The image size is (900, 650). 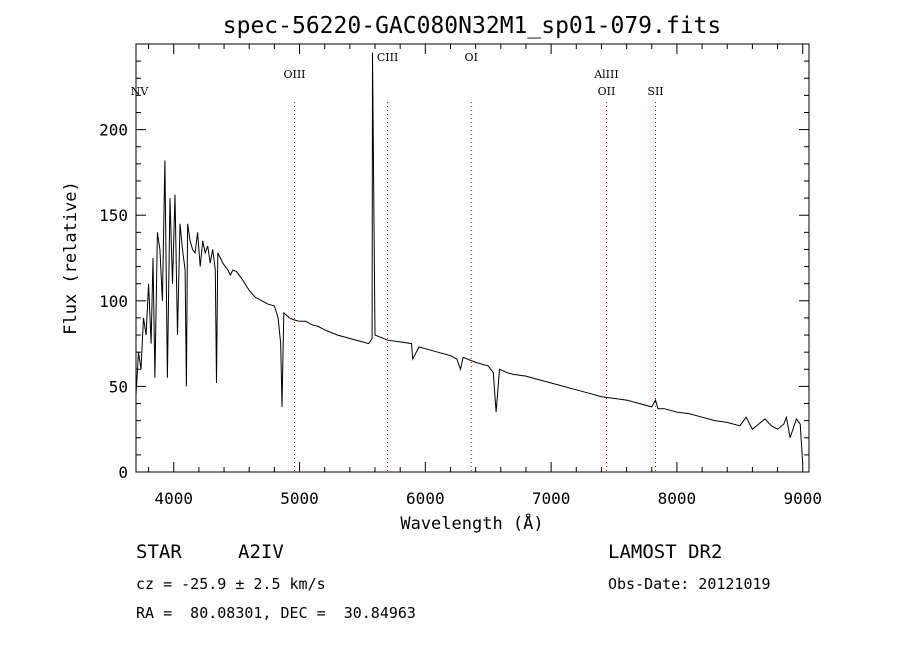 What do you see at coordinates (159, 552) in the screenshot?
I see `object-class: STAR` at bounding box center [159, 552].